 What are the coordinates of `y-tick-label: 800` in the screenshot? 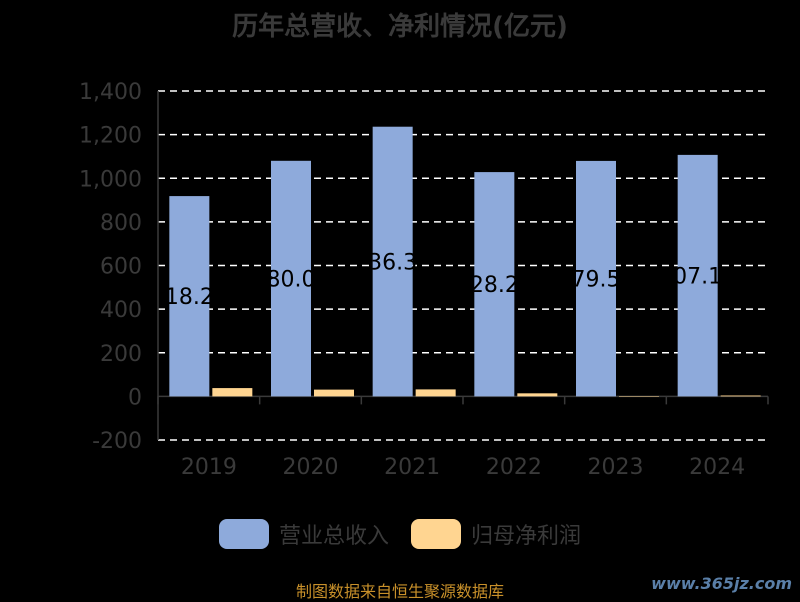 It's located at (121, 223).